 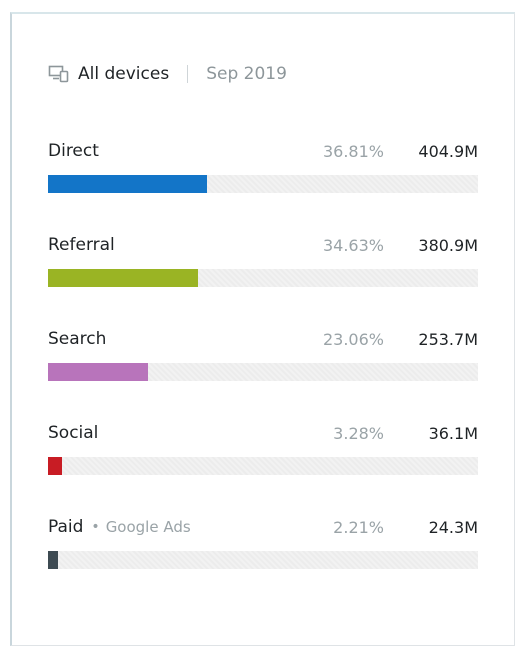 What do you see at coordinates (353, 151) in the screenshot?
I see `source-percent: 36.81%` at bounding box center [353, 151].